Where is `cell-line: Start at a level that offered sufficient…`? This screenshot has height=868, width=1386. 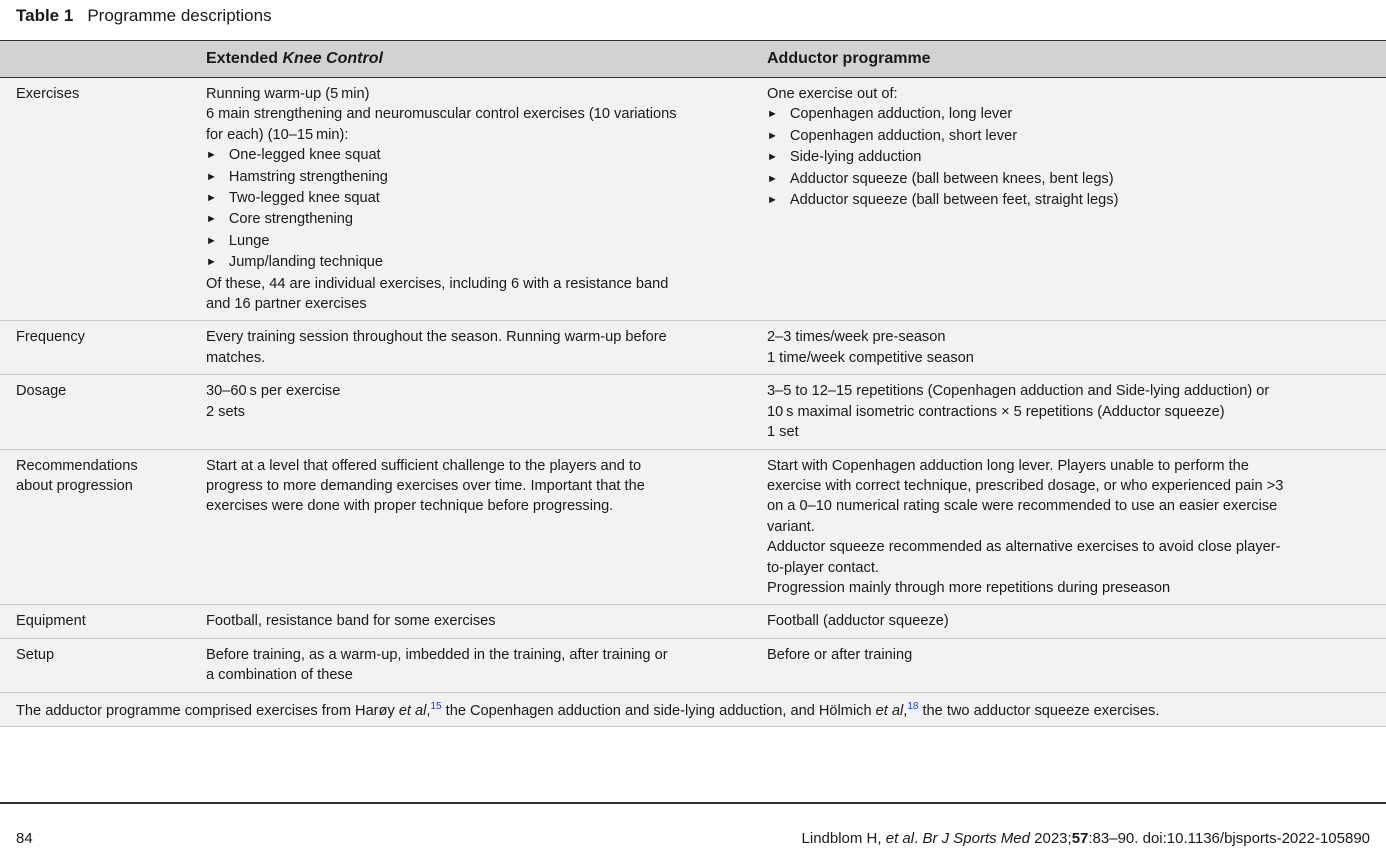 cell-line: Start at a level that offered sufficient… is located at coordinates (424, 465).